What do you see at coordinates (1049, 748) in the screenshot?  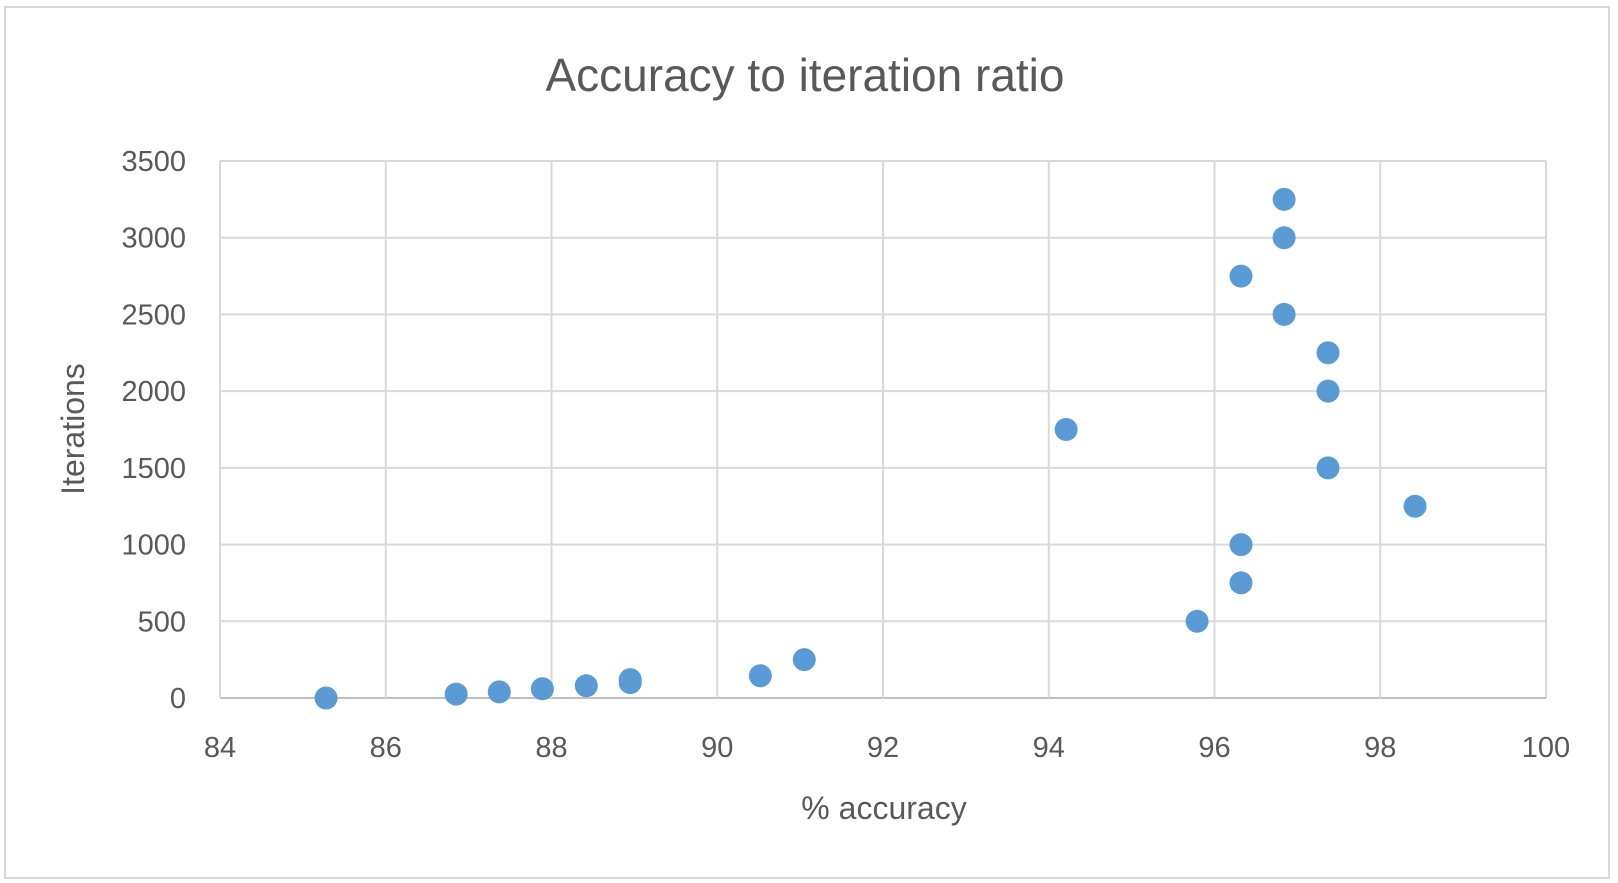 I see `x-tick-label-5: 94` at bounding box center [1049, 748].